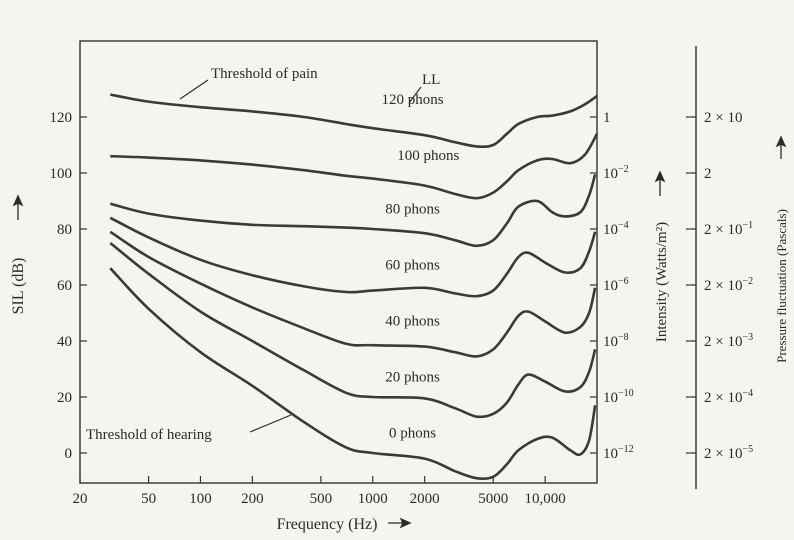  What do you see at coordinates (728, 397) in the screenshot?
I see `pressure-tick-label: 2 × 10⁻⁴` at bounding box center [728, 397].